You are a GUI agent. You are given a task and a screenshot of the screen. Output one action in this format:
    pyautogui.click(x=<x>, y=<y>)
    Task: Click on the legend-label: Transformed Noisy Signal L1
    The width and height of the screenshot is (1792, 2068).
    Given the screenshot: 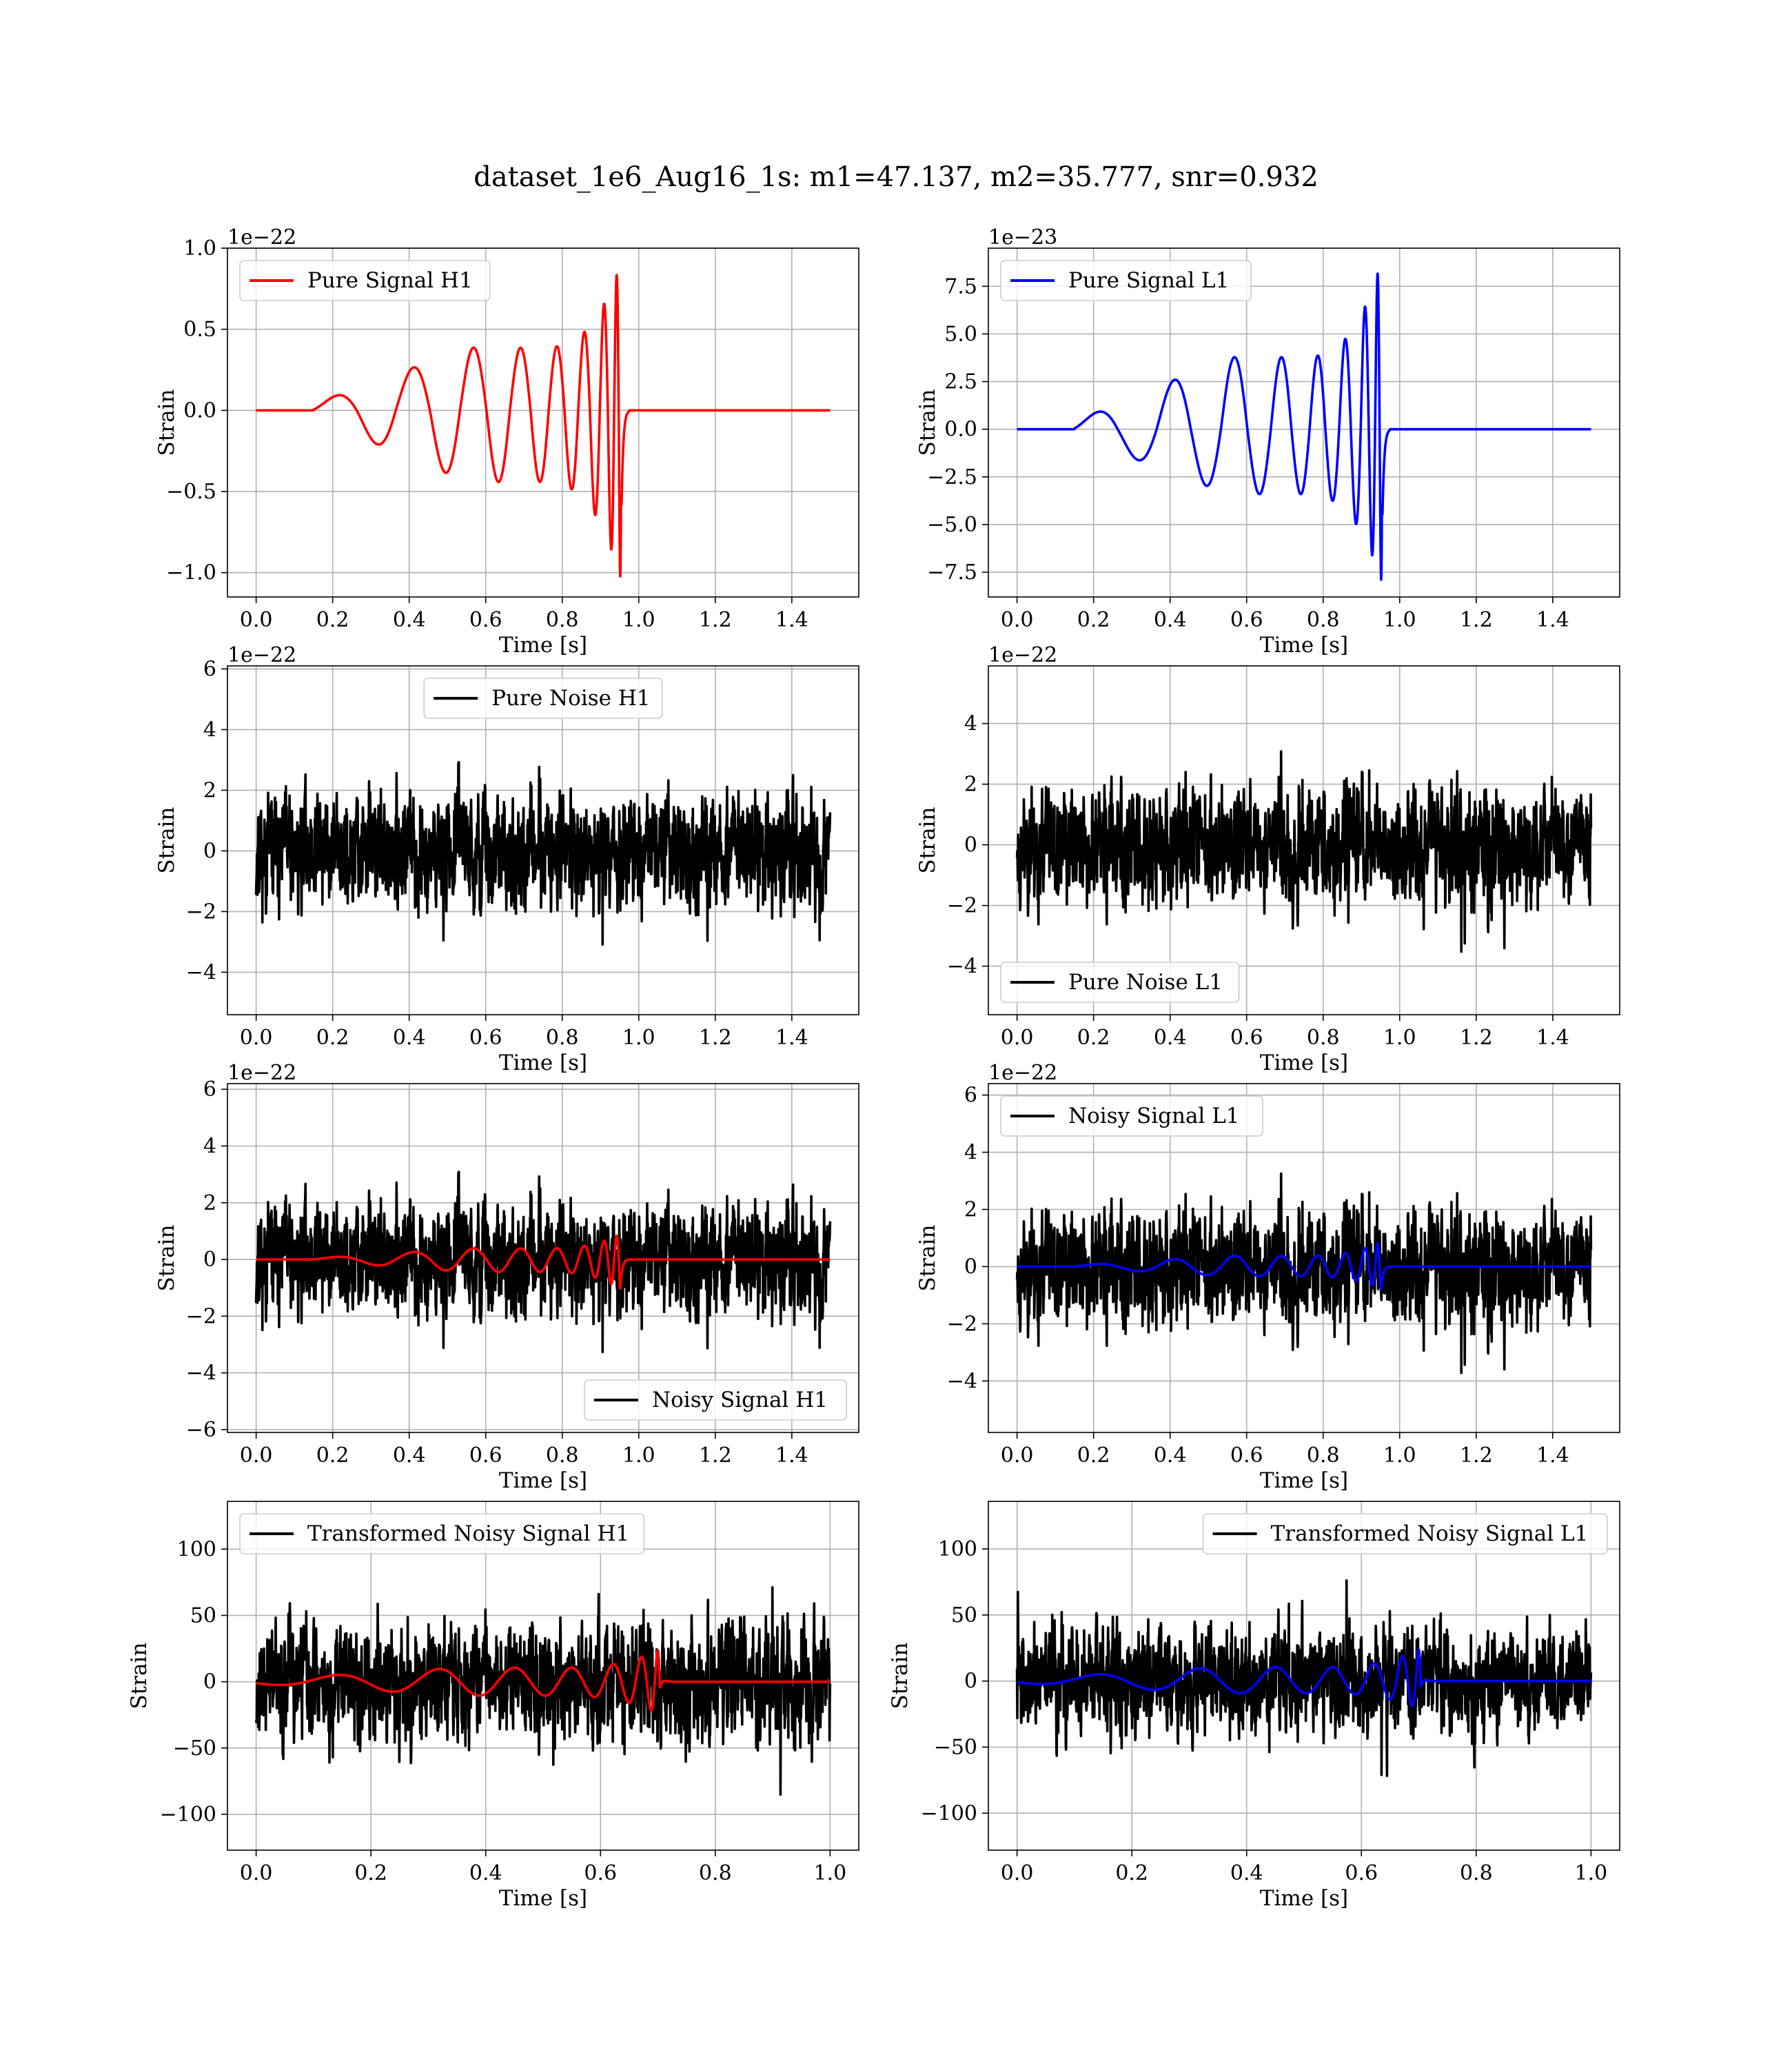 What is the action you would take?
    pyautogui.click(x=1430, y=1533)
    